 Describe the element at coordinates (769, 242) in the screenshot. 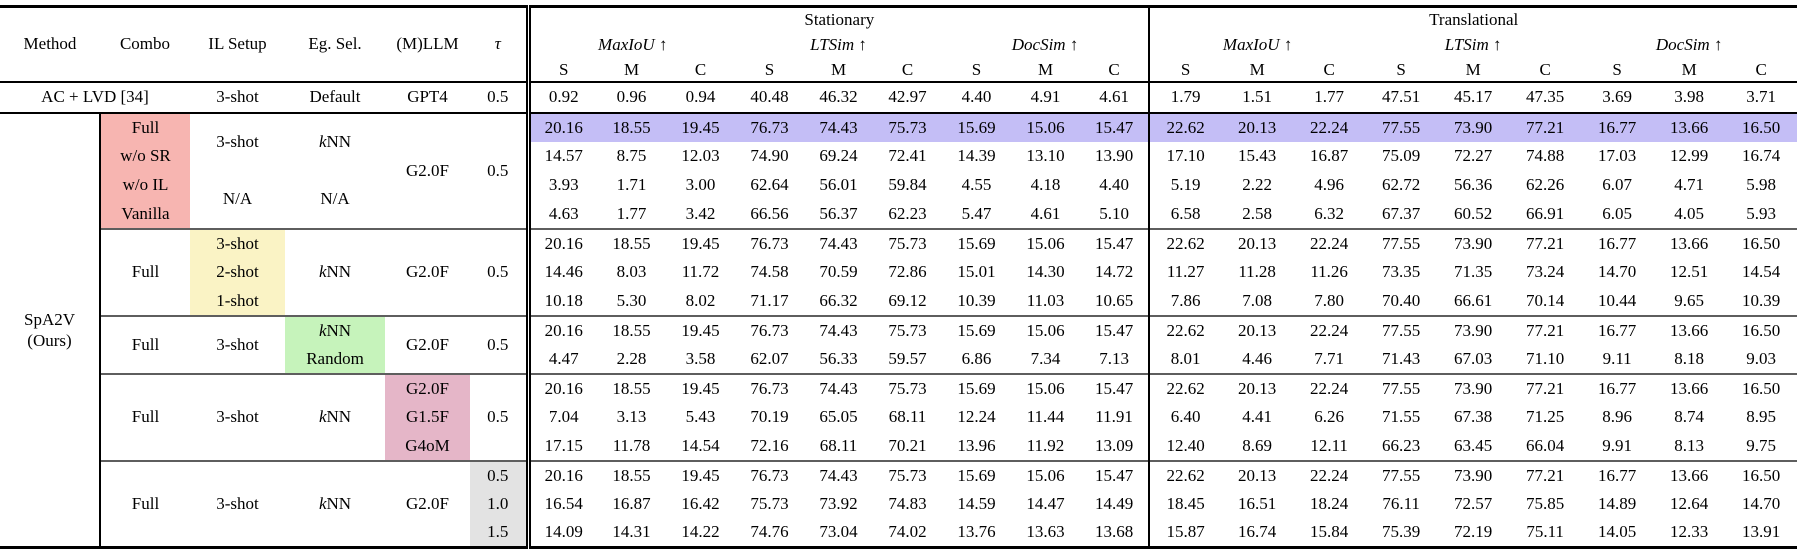

I see `value-cell: 76.73` at that location.